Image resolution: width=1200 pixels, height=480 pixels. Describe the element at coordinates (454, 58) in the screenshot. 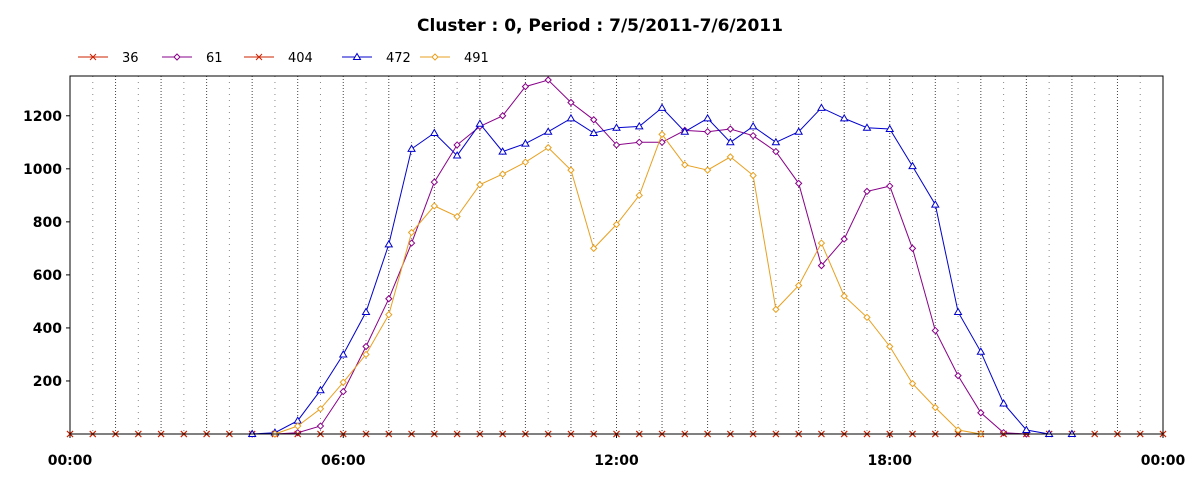

I see `legend-item-491: 491` at that location.